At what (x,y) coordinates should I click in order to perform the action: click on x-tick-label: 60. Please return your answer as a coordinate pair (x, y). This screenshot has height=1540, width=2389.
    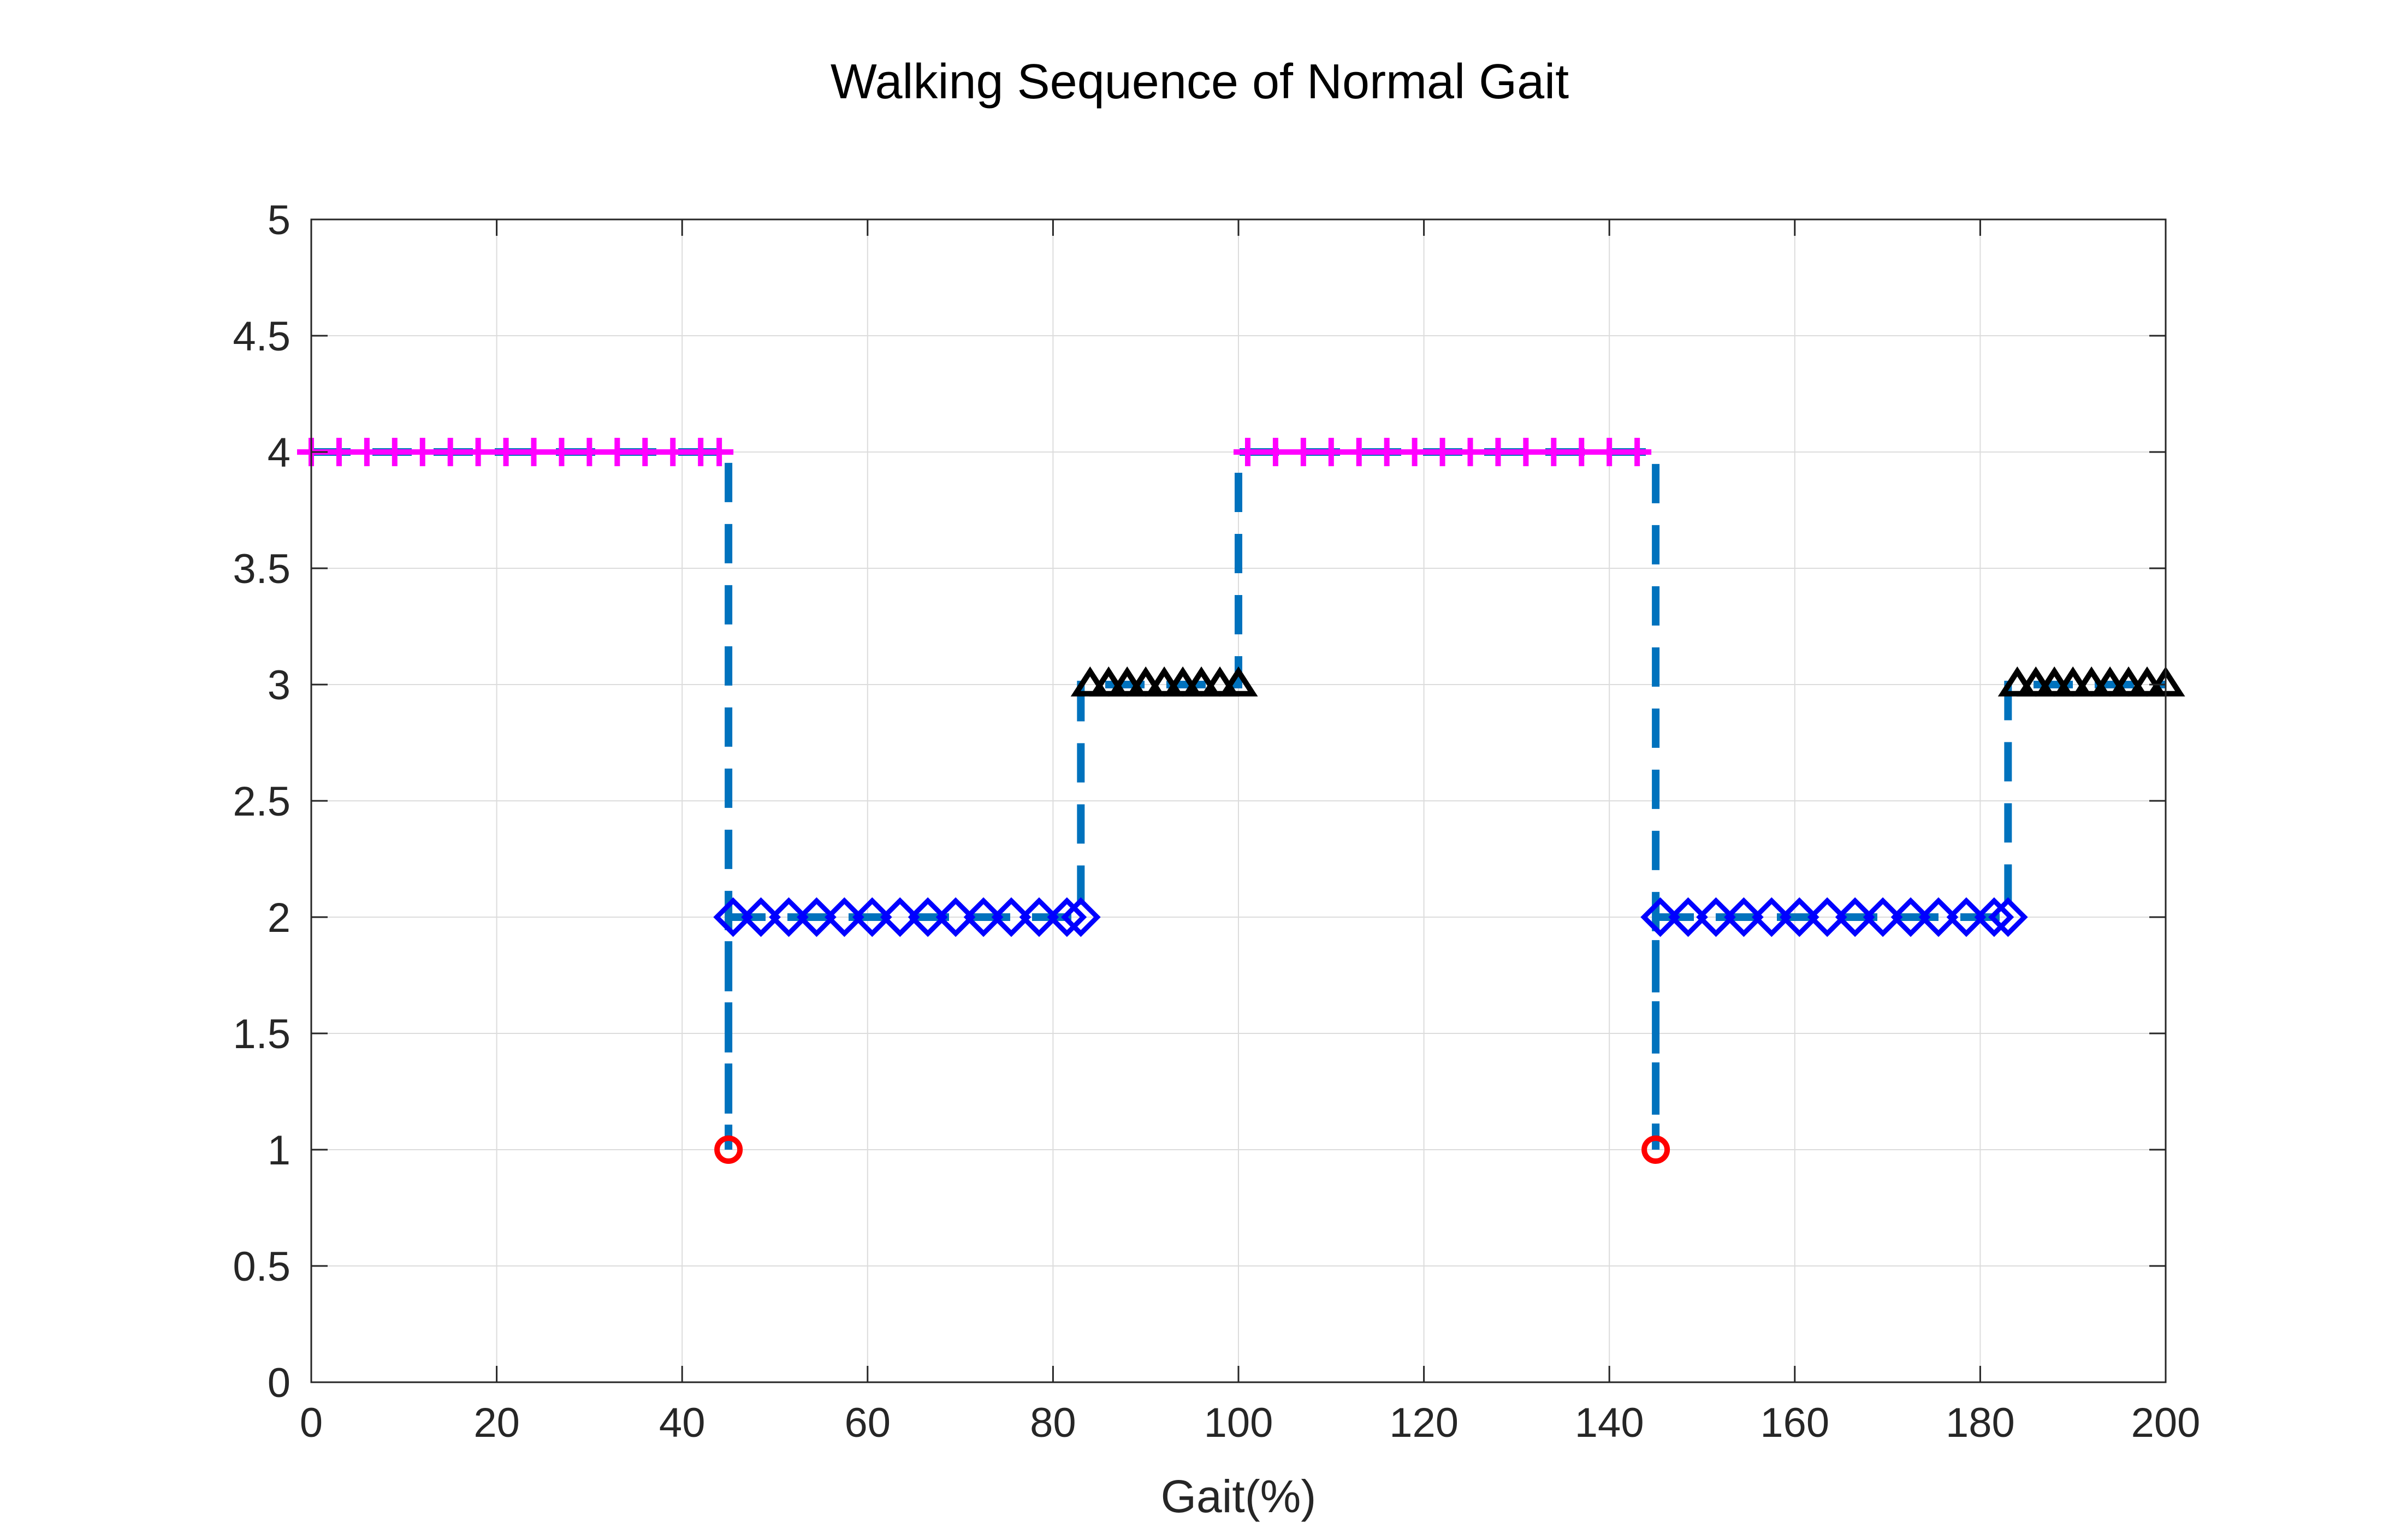
    Looking at the image, I should click on (868, 1423).